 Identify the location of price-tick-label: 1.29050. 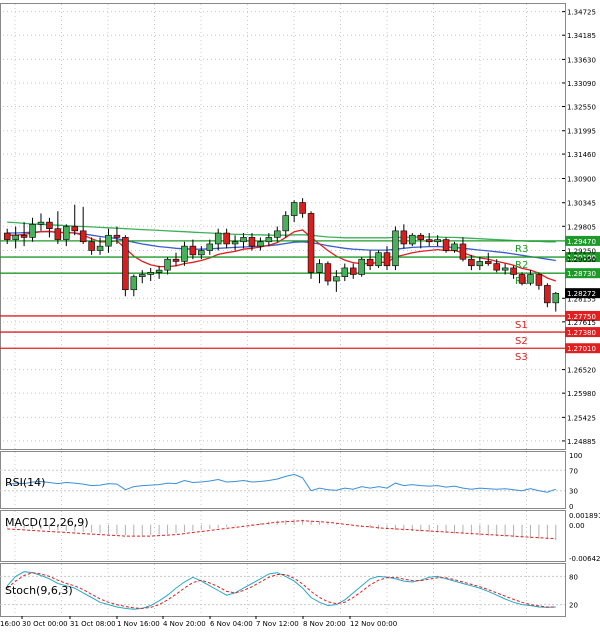
(581, 260).